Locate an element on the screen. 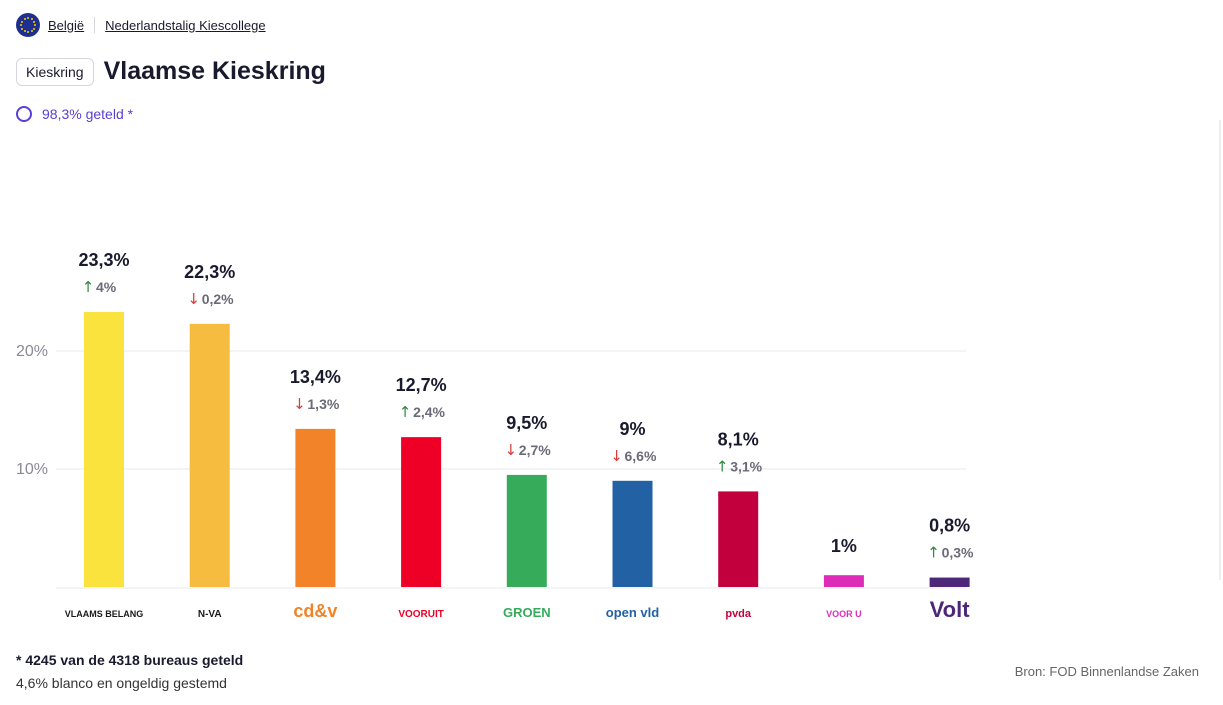 This screenshot has height=705, width=1223. y-tick-label: 20% is located at coordinates (32, 351).